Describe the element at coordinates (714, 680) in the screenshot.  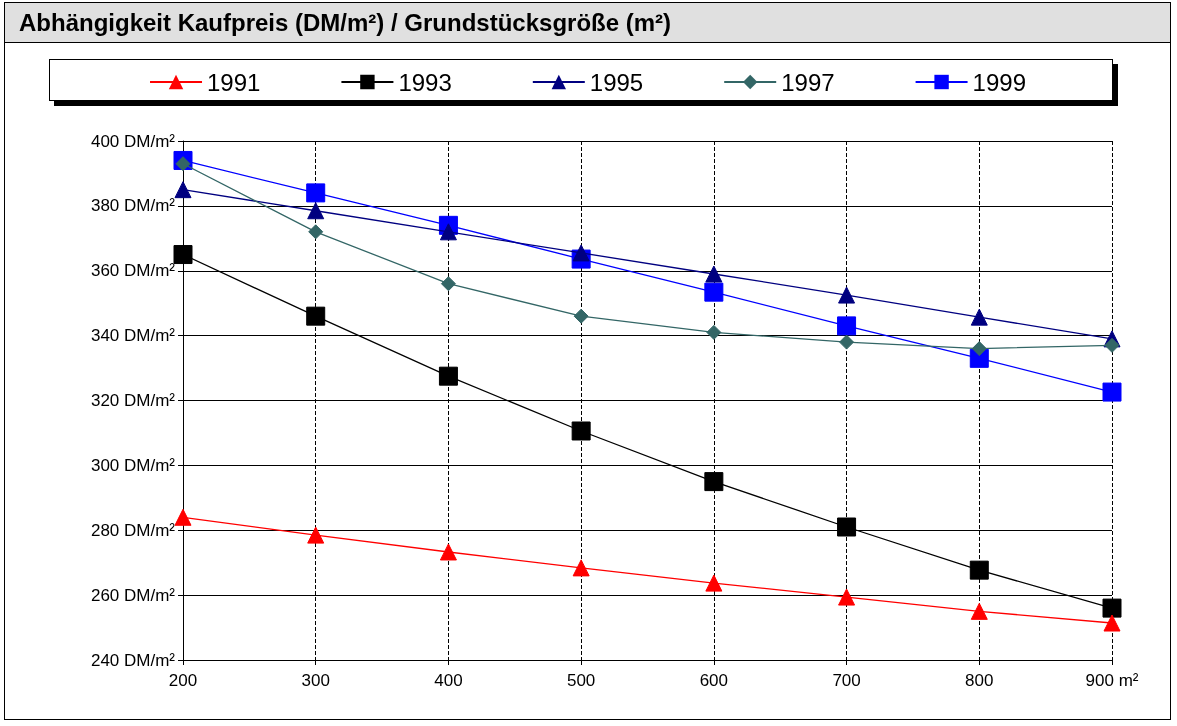
I see `x-tick-label: 600` at that location.